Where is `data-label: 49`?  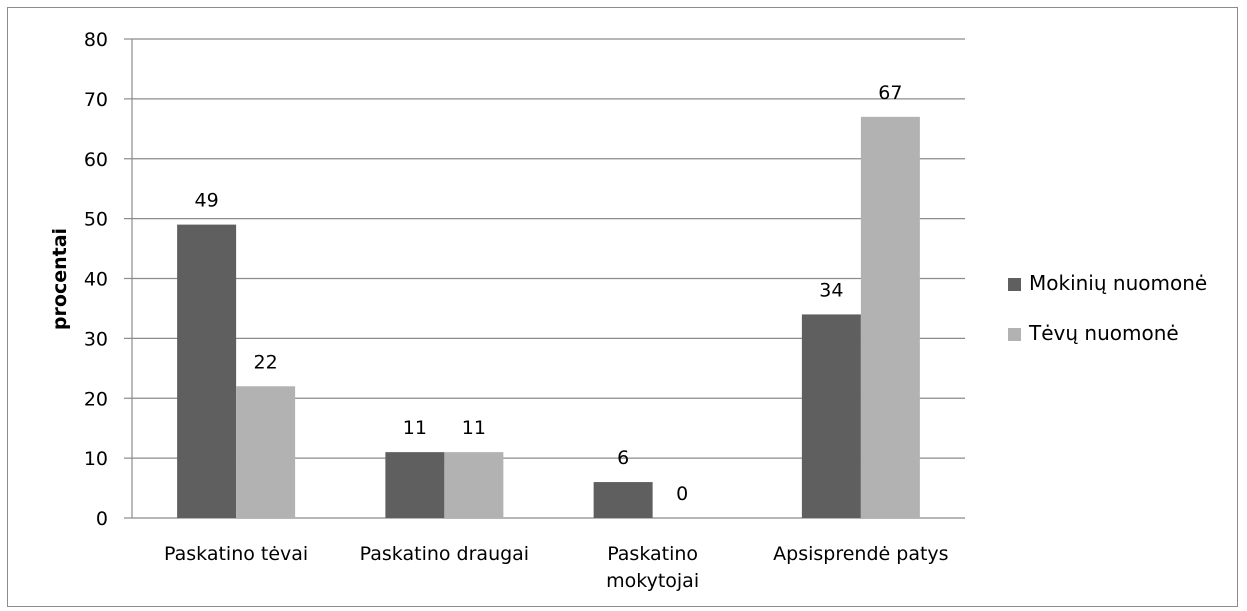
data-label: 49 is located at coordinates (207, 201).